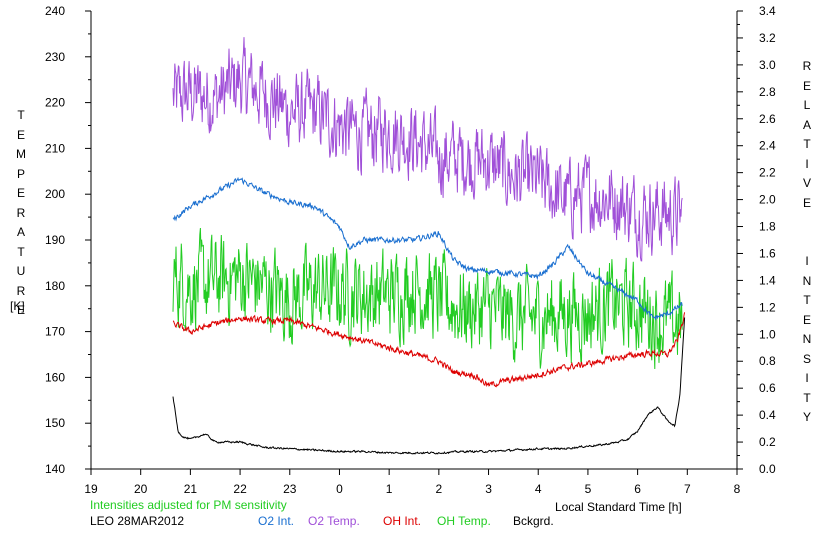 The height and width of the screenshot is (535, 828). What do you see at coordinates (91, 489) in the screenshot?
I see `x-tick-label: 19` at bounding box center [91, 489].